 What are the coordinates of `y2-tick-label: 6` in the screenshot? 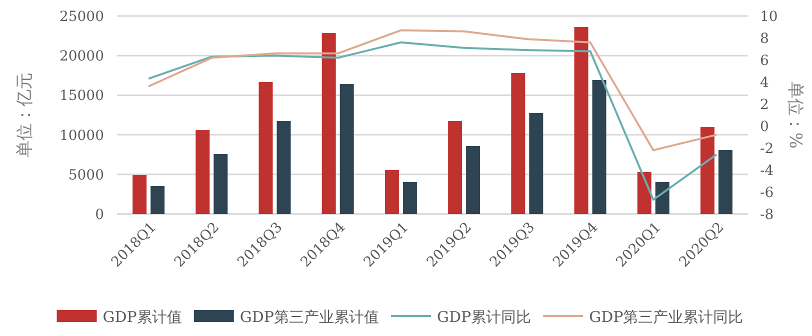 It's located at (764, 61).